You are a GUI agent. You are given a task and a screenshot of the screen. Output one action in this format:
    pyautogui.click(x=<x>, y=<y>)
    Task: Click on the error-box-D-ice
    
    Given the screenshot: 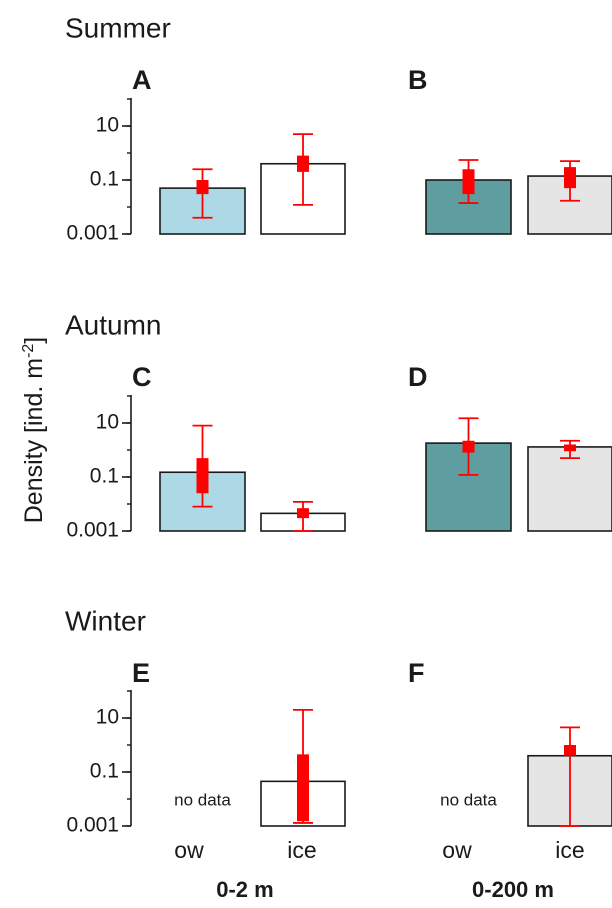 What is the action you would take?
    pyautogui.click(x=570, y=448)
    